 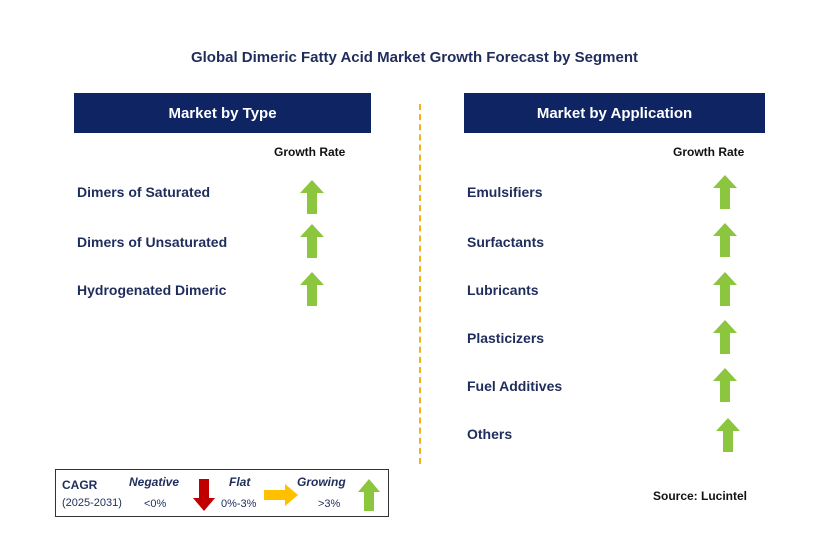 I want to click on legend-negative-label: Negative, so click(x=154, y=482).